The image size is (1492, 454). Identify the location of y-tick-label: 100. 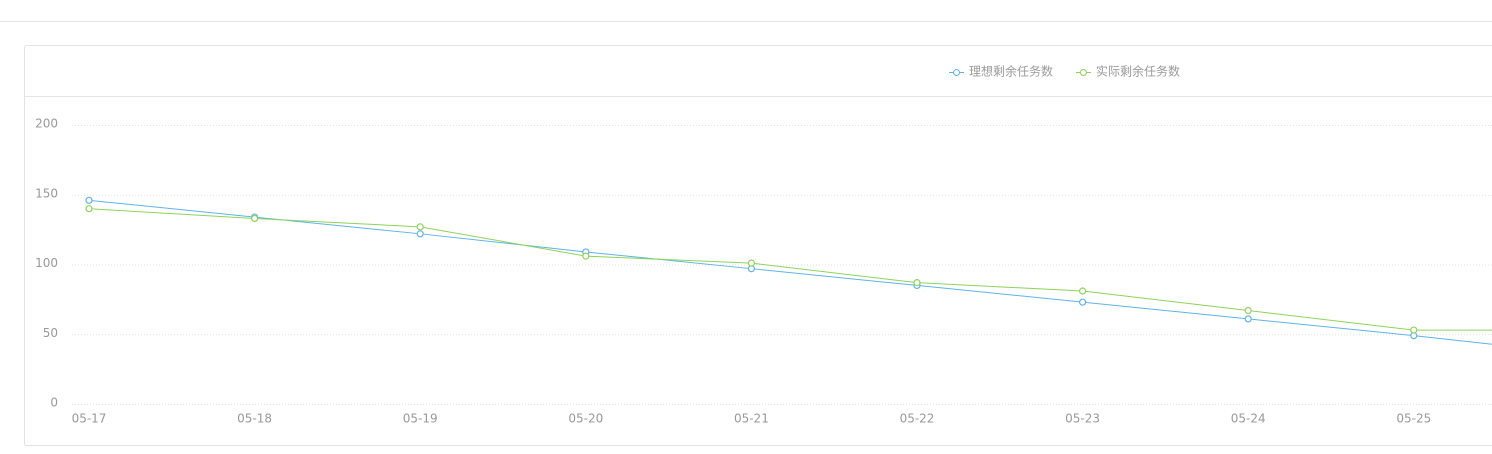
(46, 263).